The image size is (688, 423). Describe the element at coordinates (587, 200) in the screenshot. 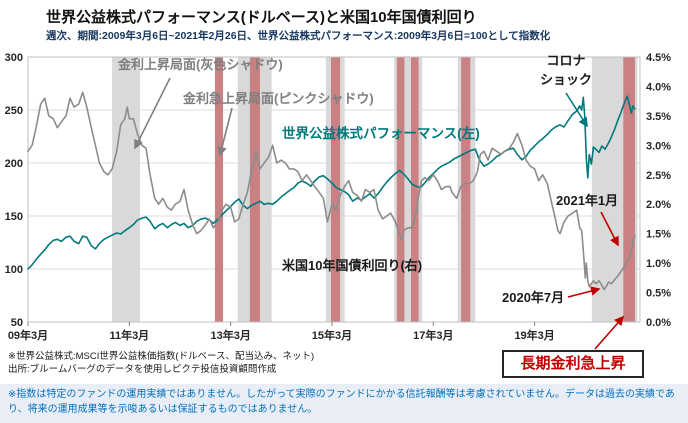

I see `jan-2021-label: 2021年1月` at that location.